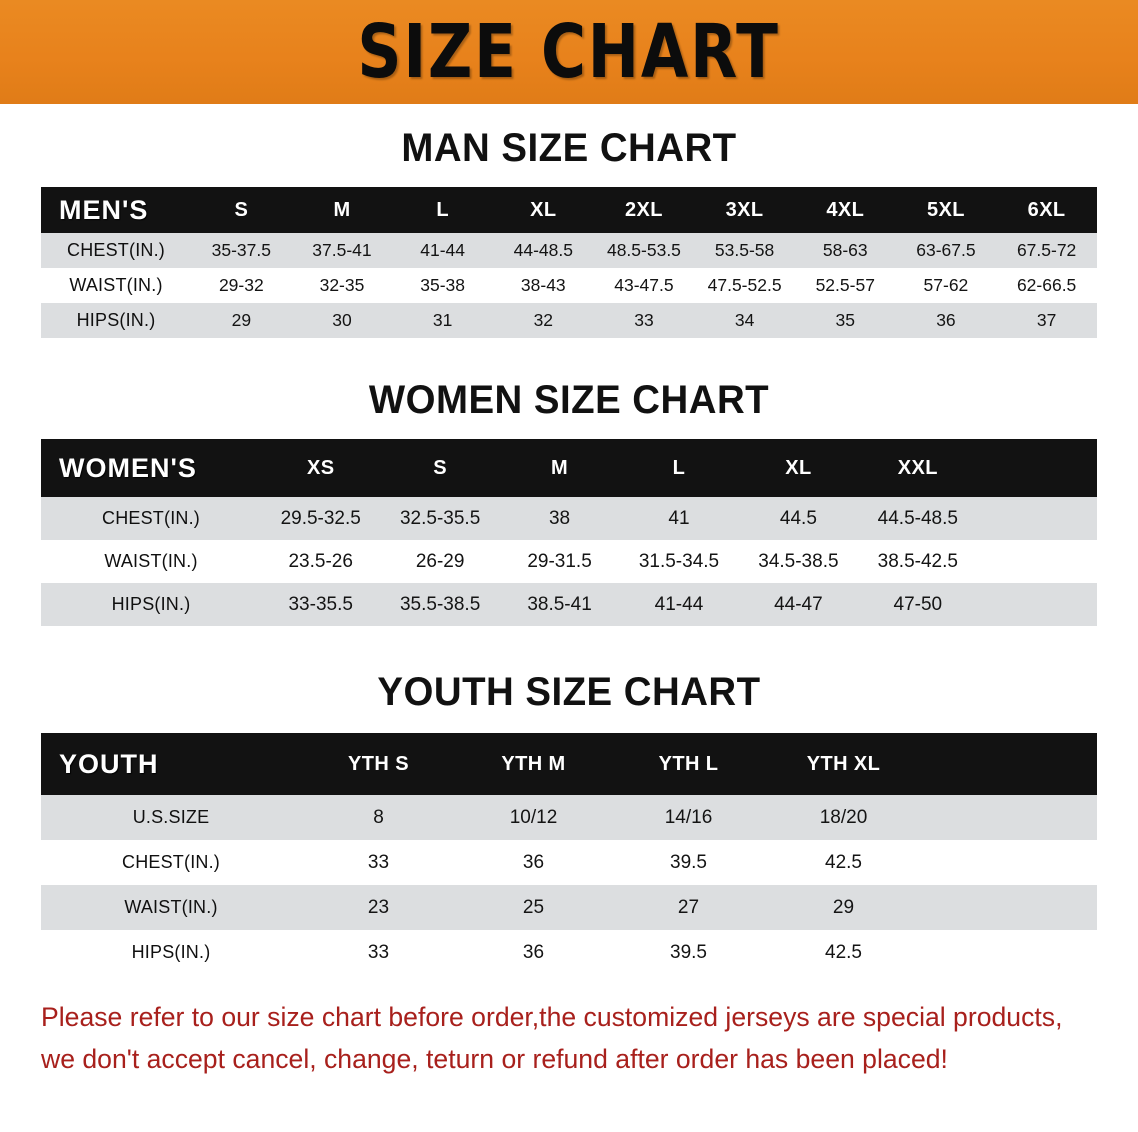  What do you see at coordinates (320, 467) in the screenshot?
I see `women-col-header-xs: XS` at bounding box center [320, 467].